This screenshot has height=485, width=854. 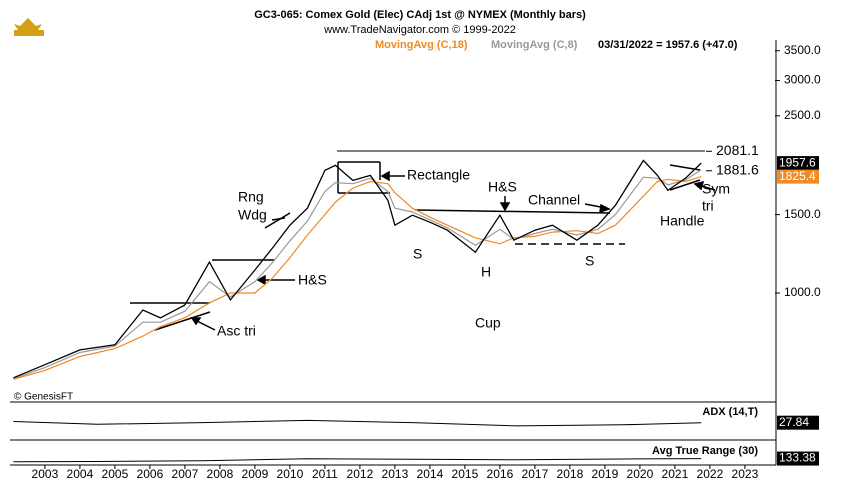 I want to click on x-tick-label: 2021, so click(x=675, y=474).